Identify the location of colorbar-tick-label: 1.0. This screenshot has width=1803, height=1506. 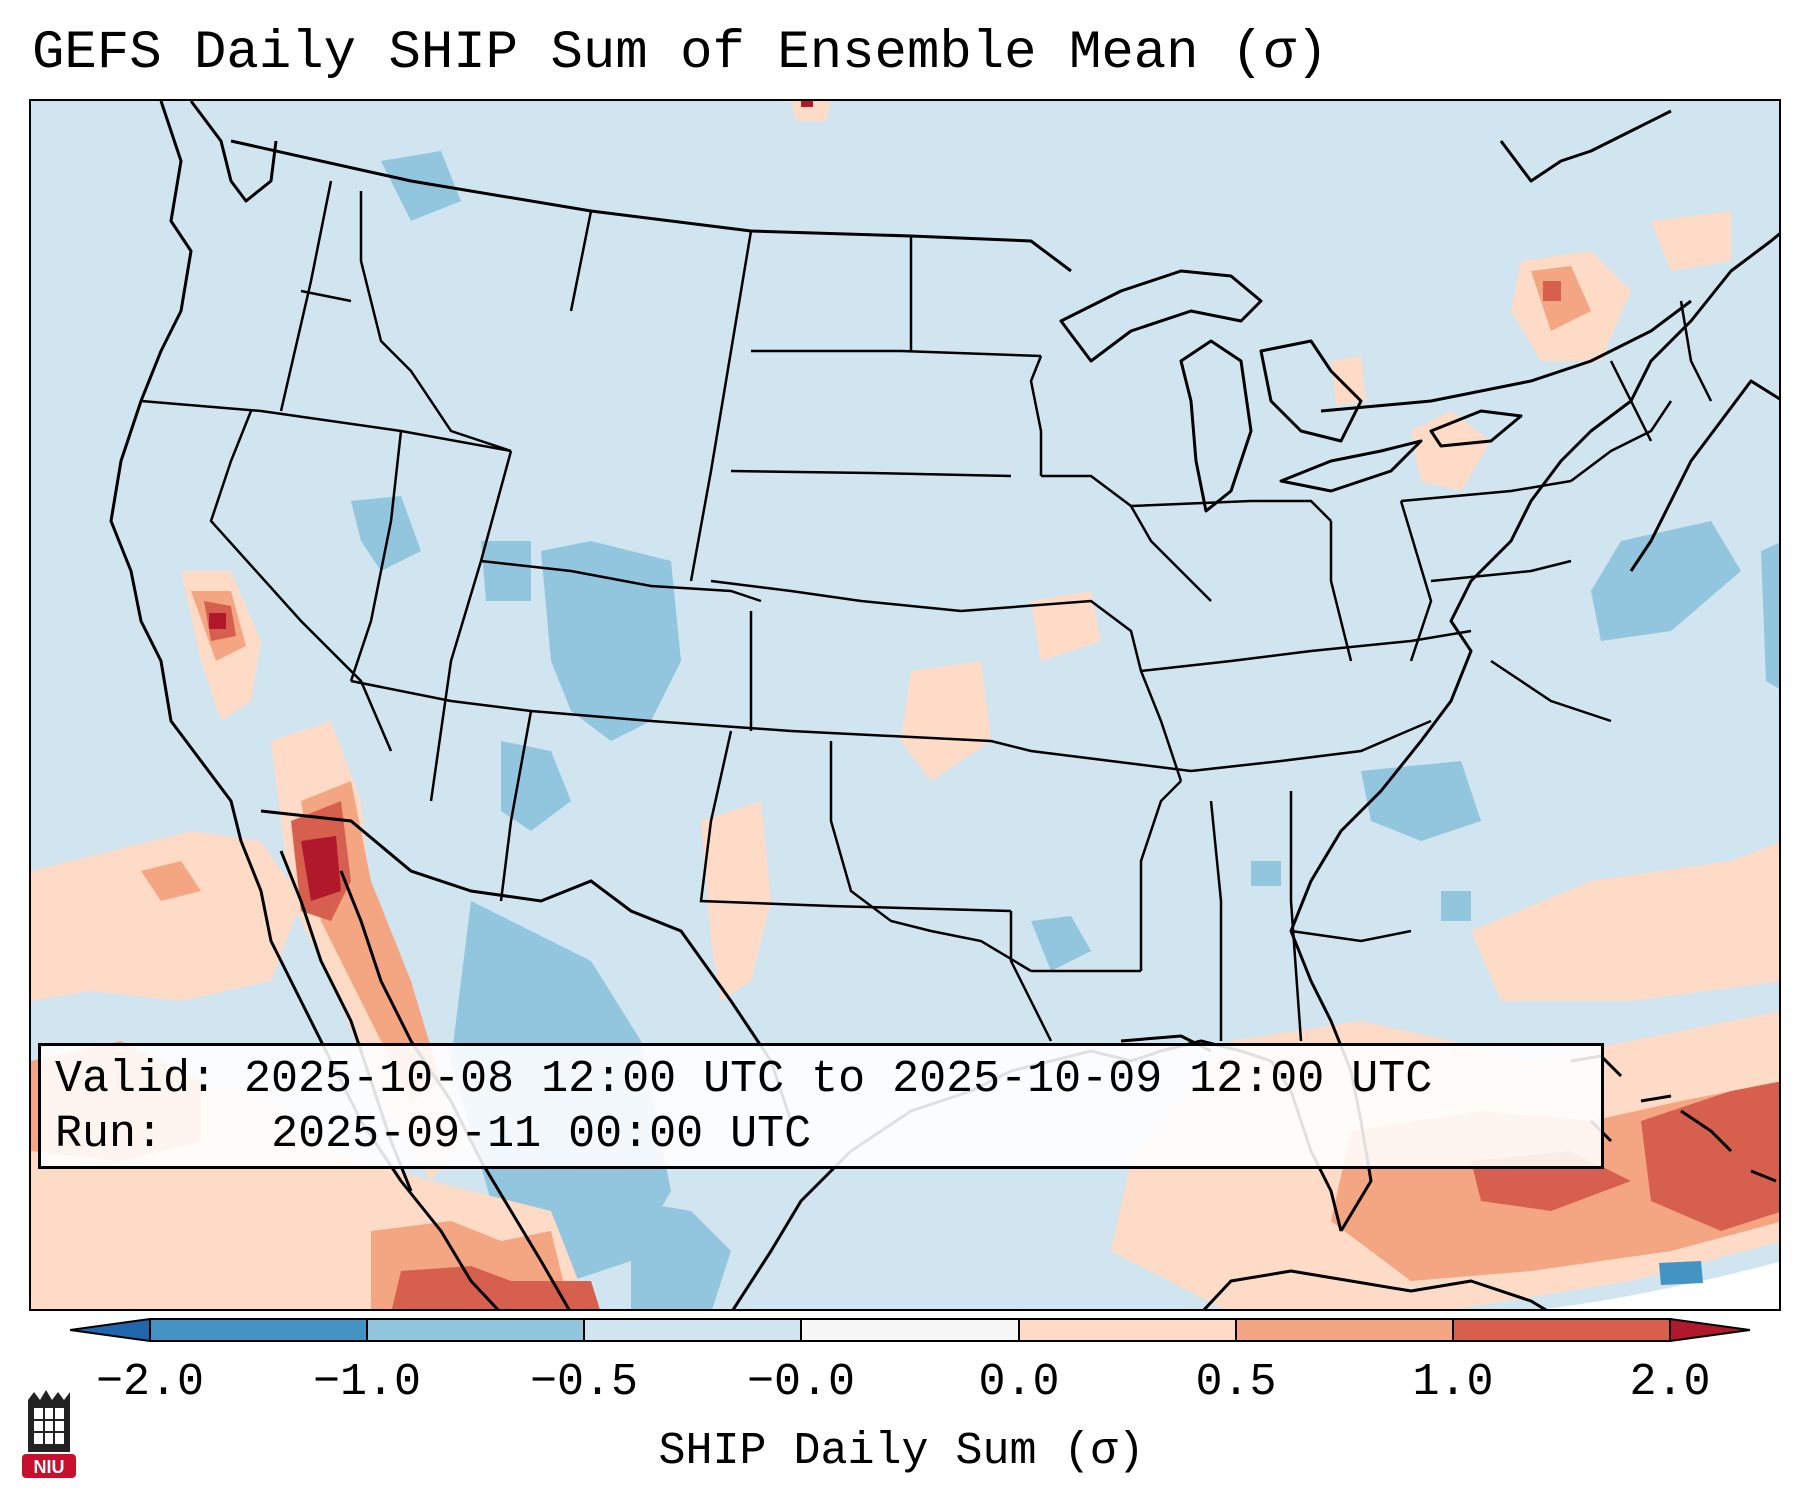
(1453, 1382).